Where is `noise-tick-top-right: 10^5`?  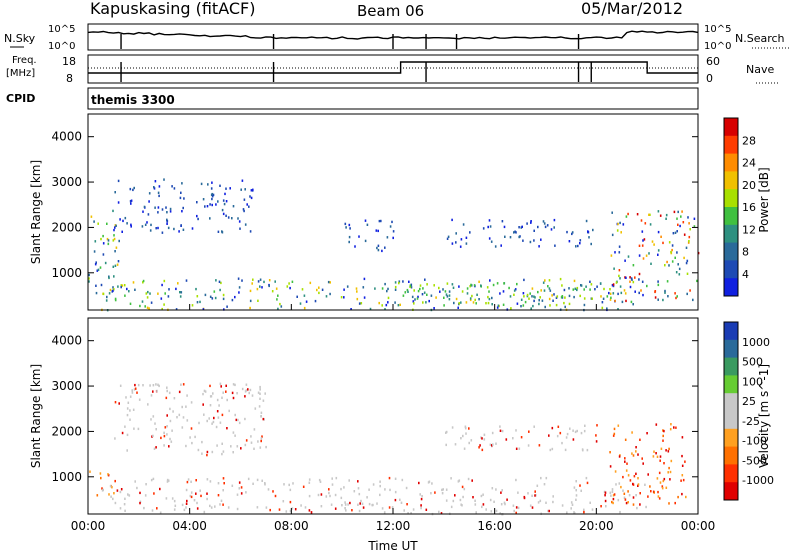
noise-tick-top-right: 10^5 is located at coordinates (717, 29).